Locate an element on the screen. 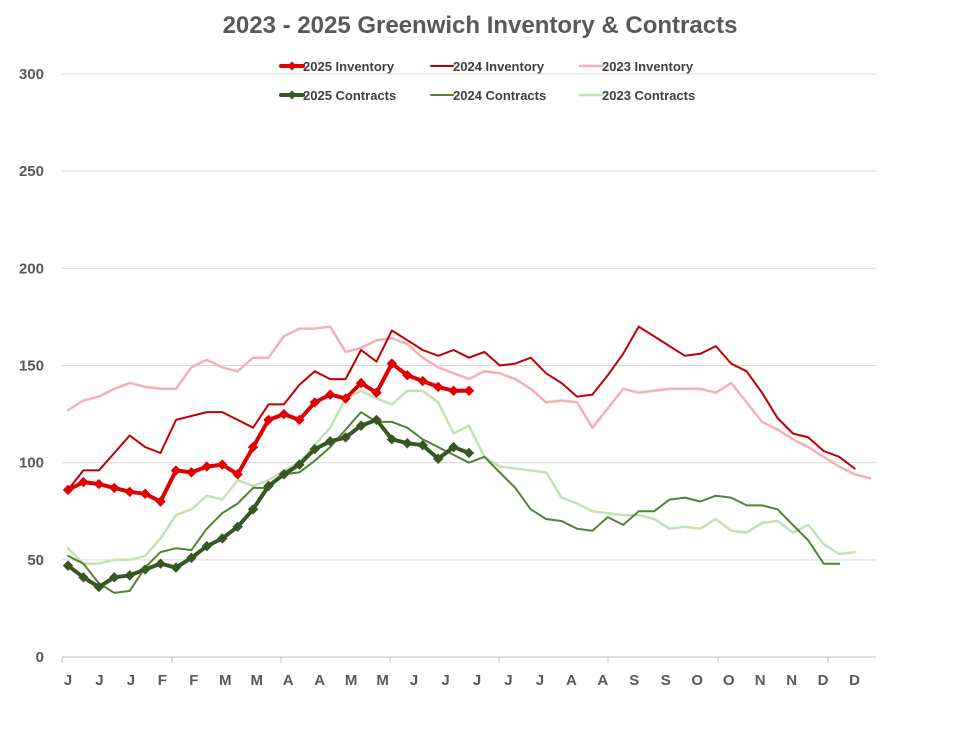  legend-item: 2024 Contracts is located at coordinates (488, 95).